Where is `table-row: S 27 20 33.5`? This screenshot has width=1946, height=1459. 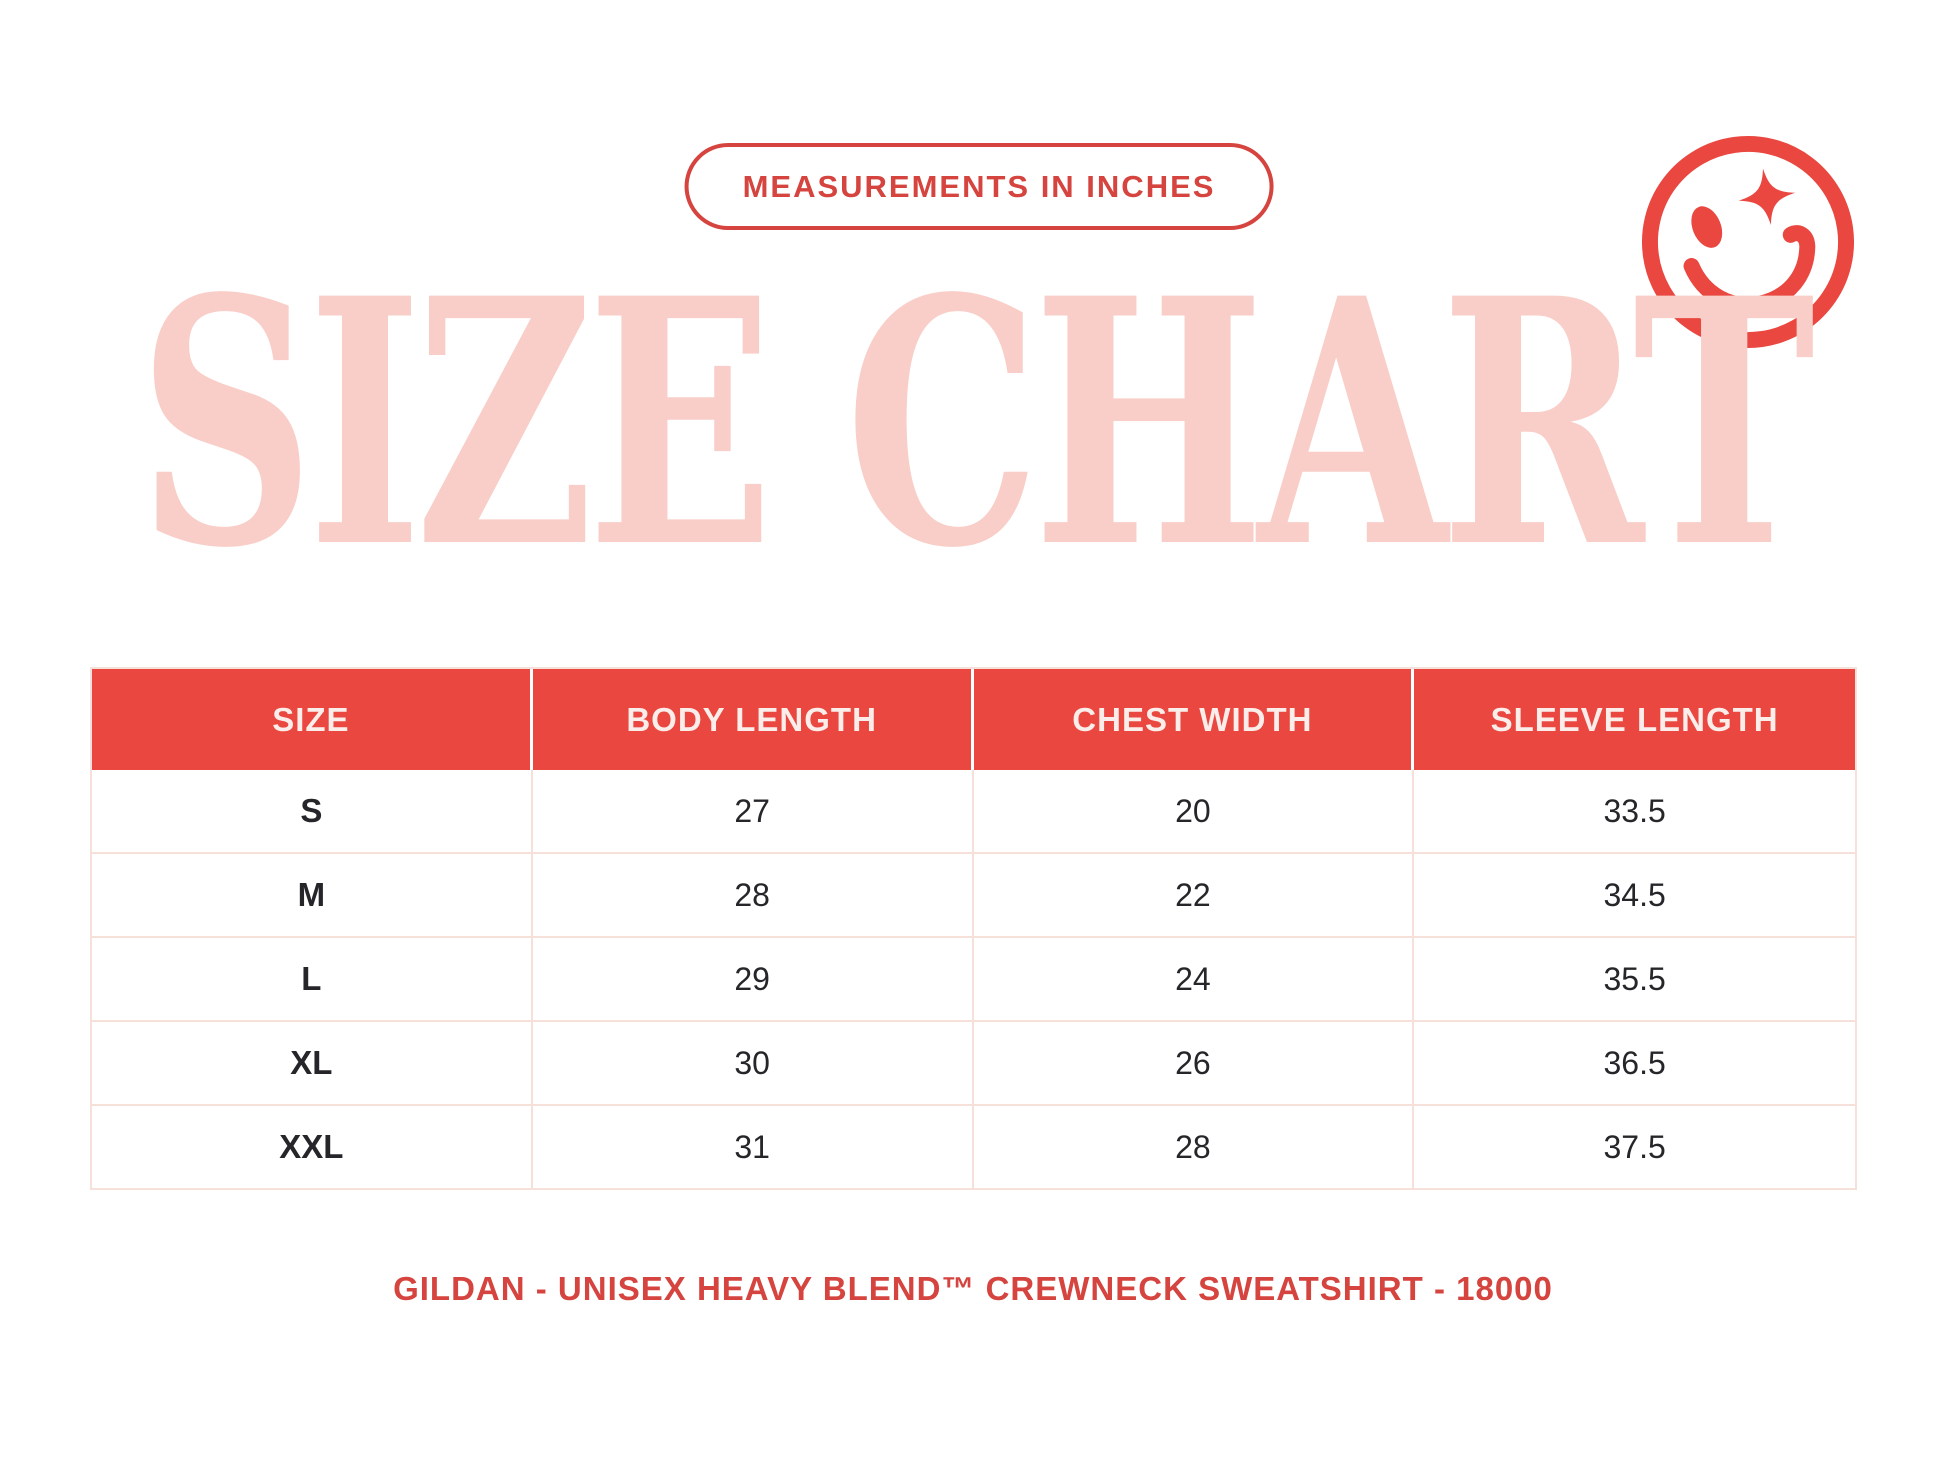
table-row: S 27 20 33.5 is located at coordinates (973, 811).